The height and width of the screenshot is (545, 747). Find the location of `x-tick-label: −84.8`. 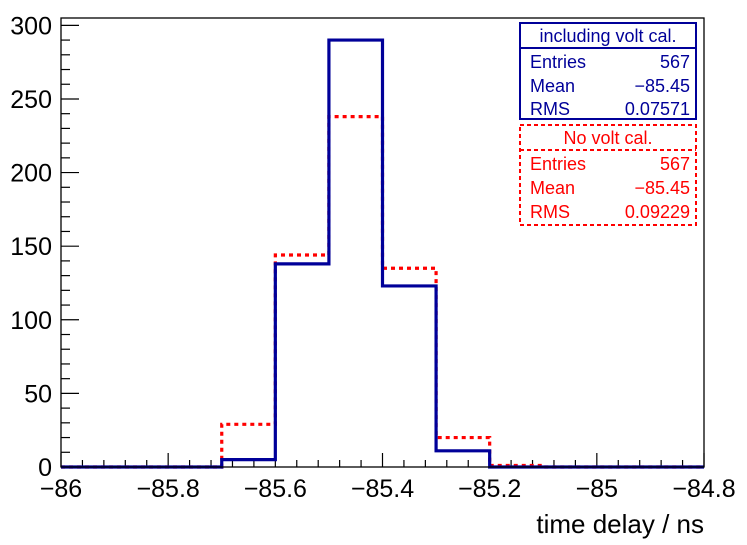

x-tick-label: −84.8 is located at coordinates (703, 489).